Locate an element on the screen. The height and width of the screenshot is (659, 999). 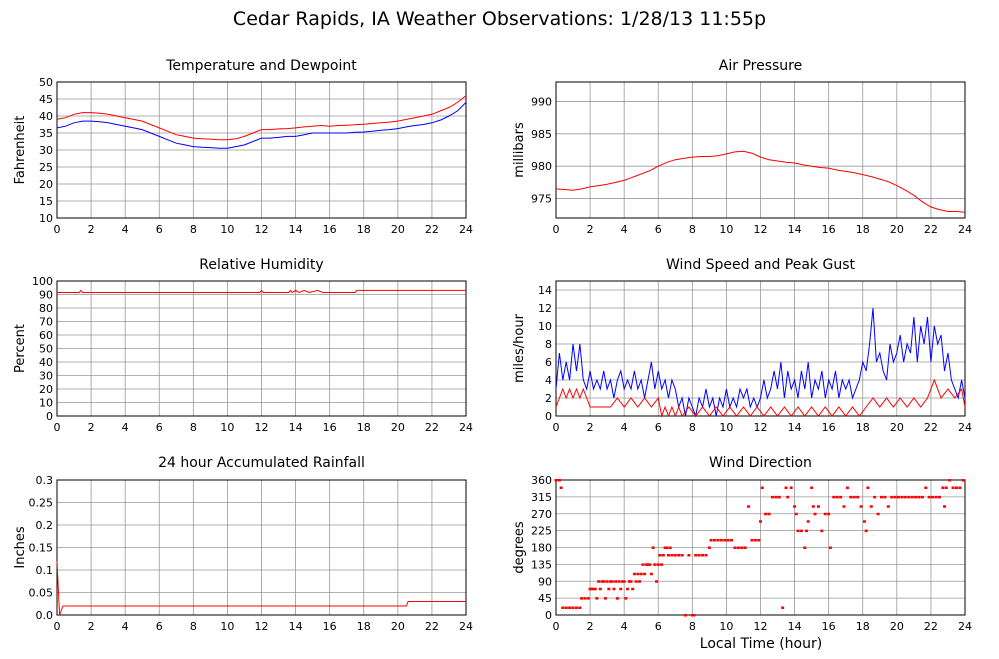
y-tick-label: 20 is located at coordinates (46, 389).